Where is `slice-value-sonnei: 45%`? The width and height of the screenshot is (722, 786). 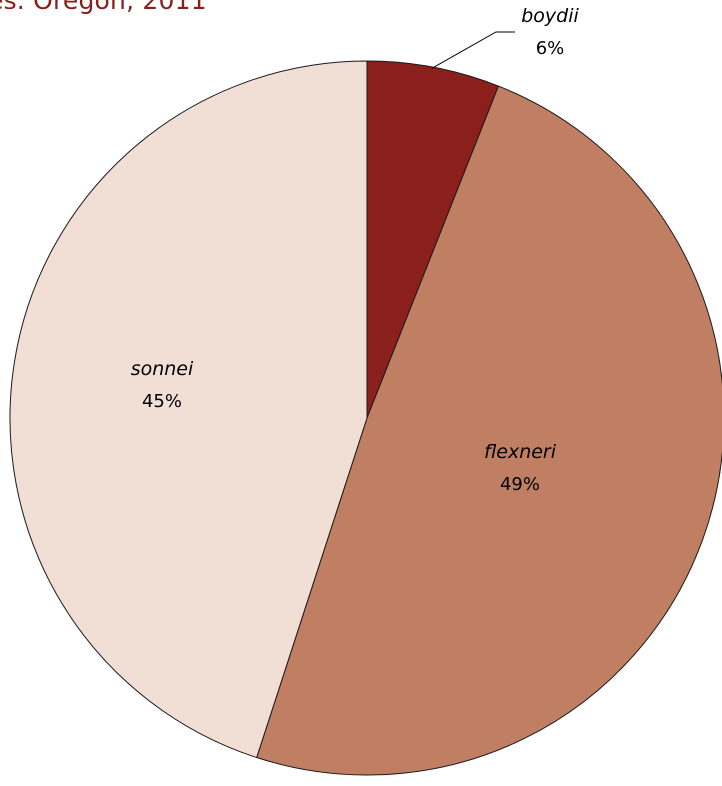
slice-value-sonnei: 45% is located at coordinates (162, 401).